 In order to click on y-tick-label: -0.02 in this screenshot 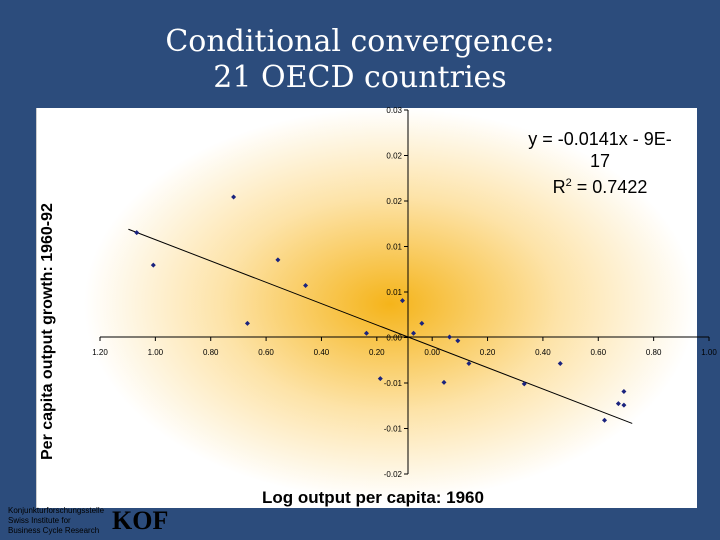, I will do `click(393, 474)`.